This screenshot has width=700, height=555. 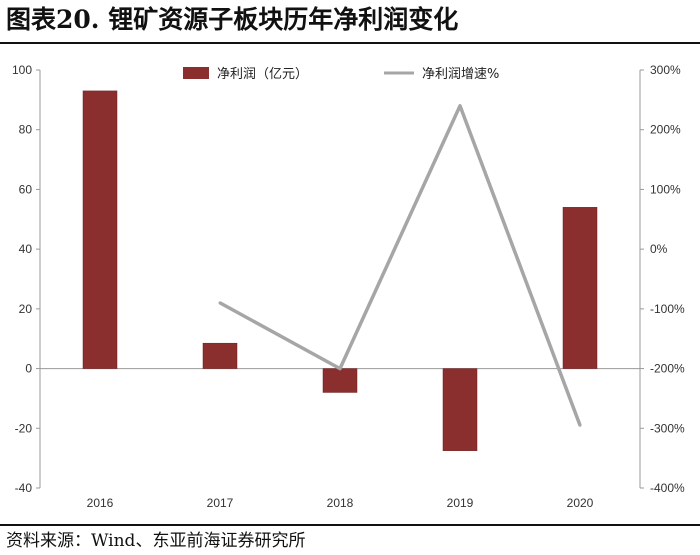 What do you see at coordinates (460, 503) in the screenshot?
I see `x-tick-label: 2019` at bounding box center [460, 503].